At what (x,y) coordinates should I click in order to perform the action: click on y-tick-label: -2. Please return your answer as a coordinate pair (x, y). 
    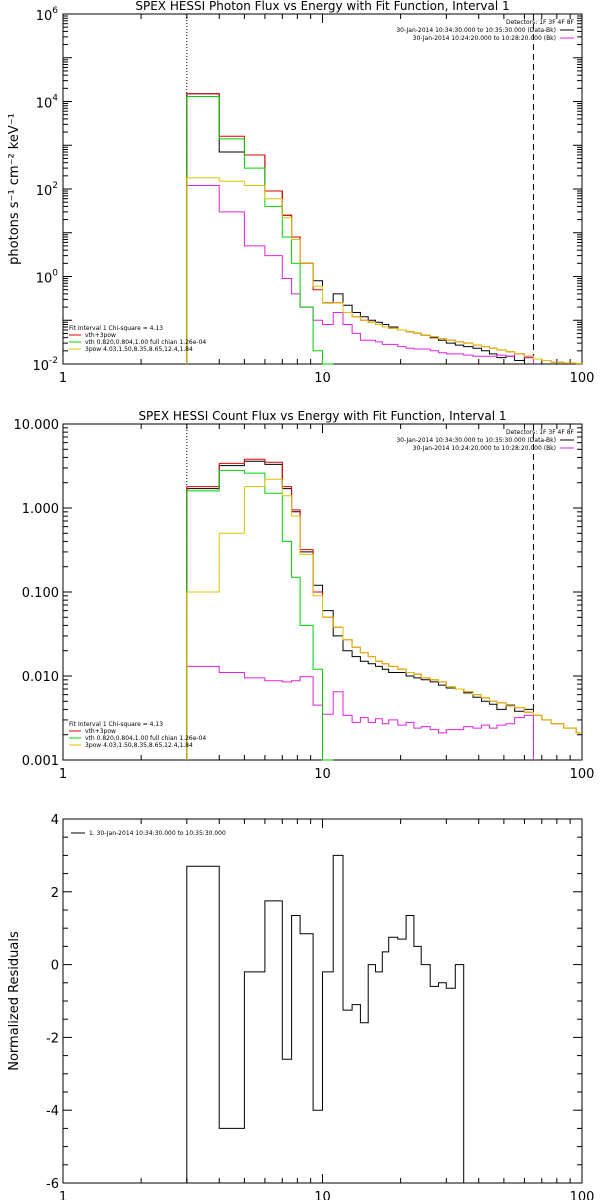
    Looking at the image, I should click on (52, 1038).